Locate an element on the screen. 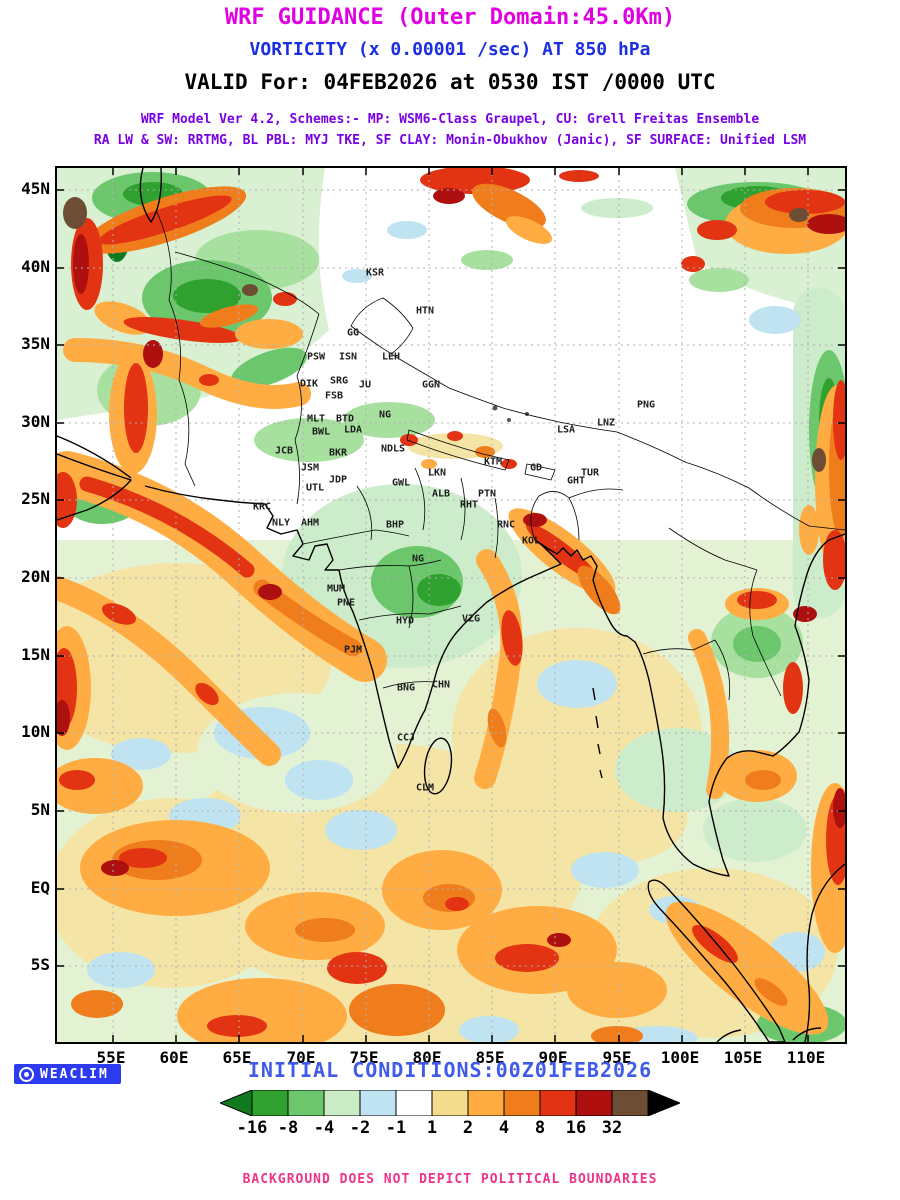 The height and width of the screenshot is (1200, 900). colorbar-level-label: -2 is located at coordinates (360, 1128).